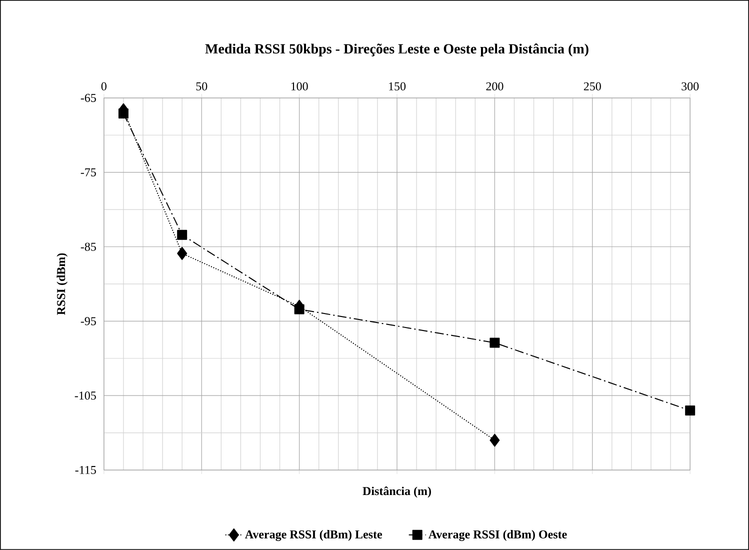  I want to click on legend-label: Average RSSI (dBm) Leste, so click(313, 536).